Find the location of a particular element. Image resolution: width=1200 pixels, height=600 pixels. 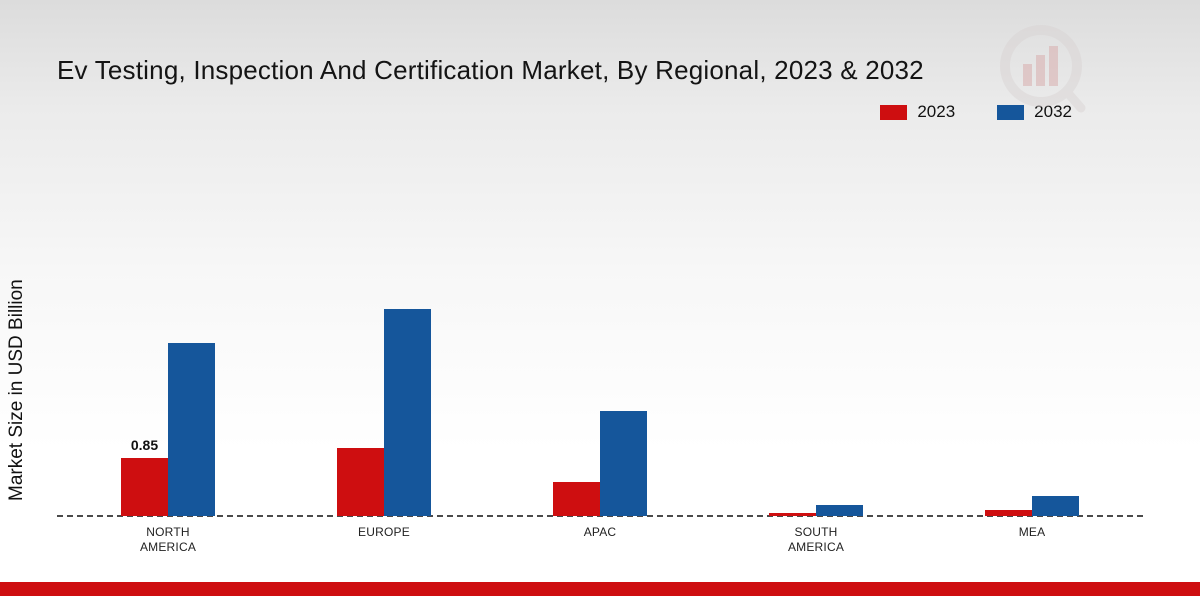

bar-2023-europe is located at coordinates (360, 482).